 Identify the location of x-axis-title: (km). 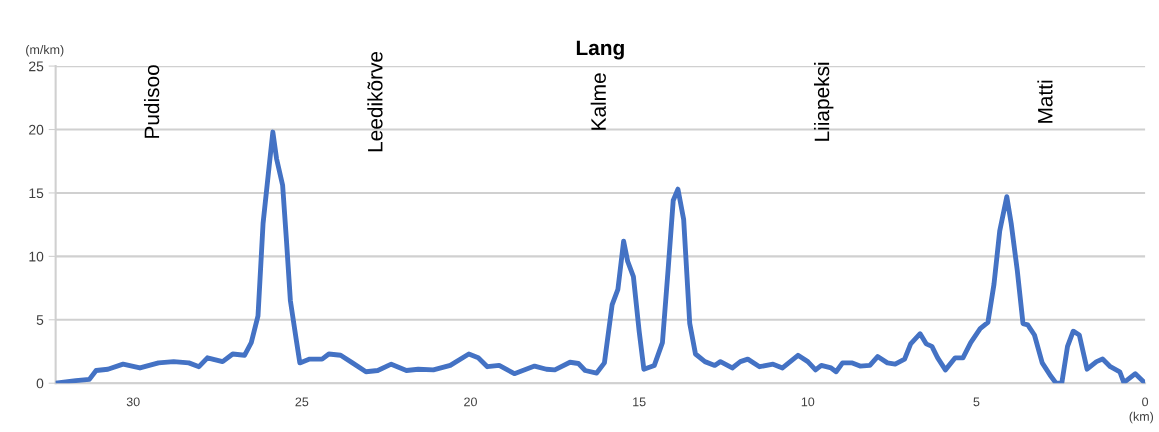
(1141, 417).